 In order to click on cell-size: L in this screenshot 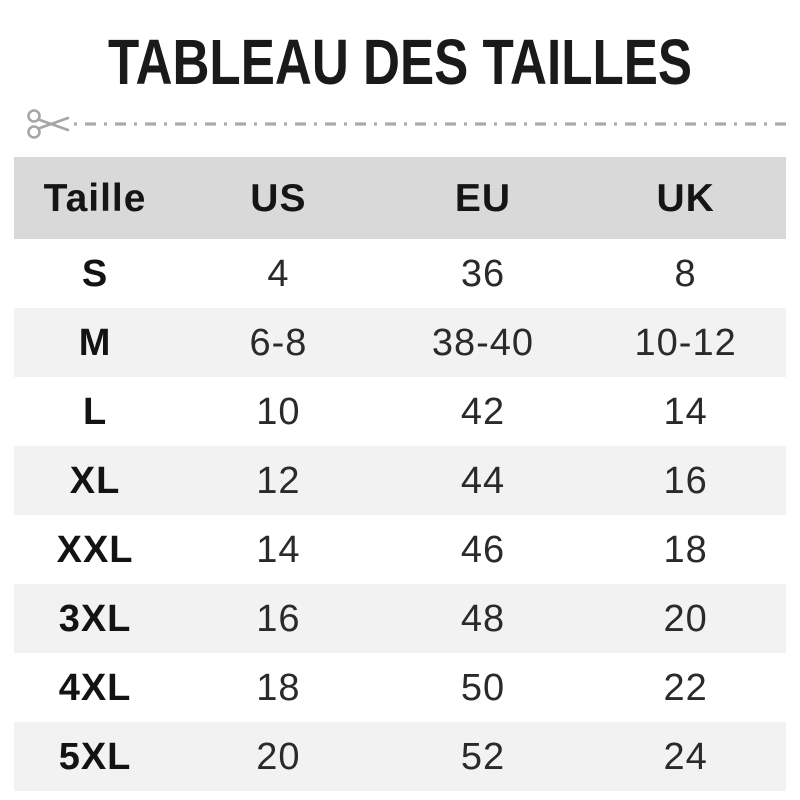, I will do `click(95, 411)`.